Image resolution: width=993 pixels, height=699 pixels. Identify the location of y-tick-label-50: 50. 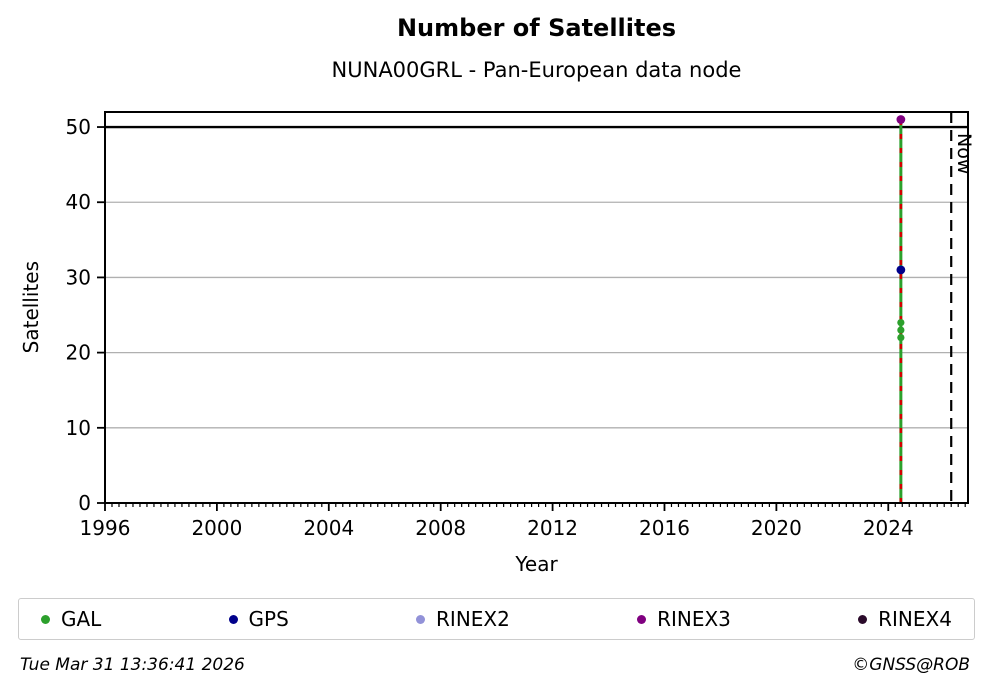
(78, 127).